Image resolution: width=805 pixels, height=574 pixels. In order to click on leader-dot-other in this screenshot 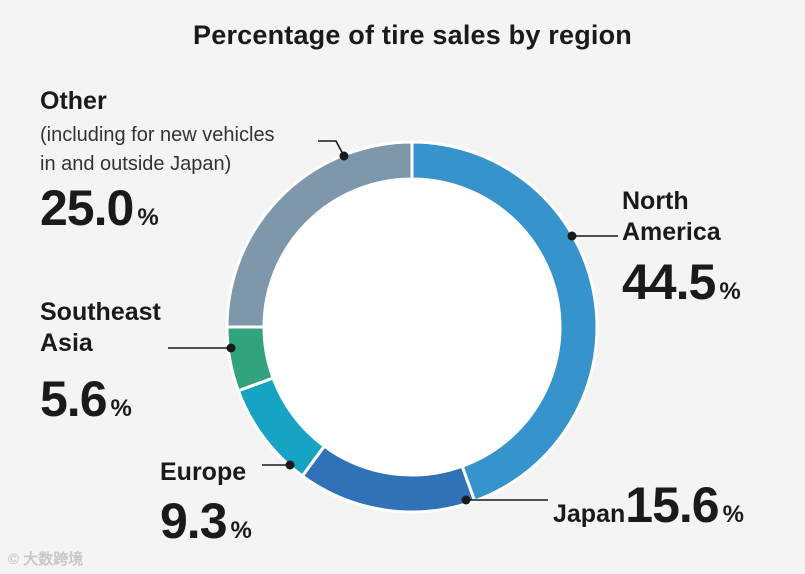, I will do `click(344, 156)`.